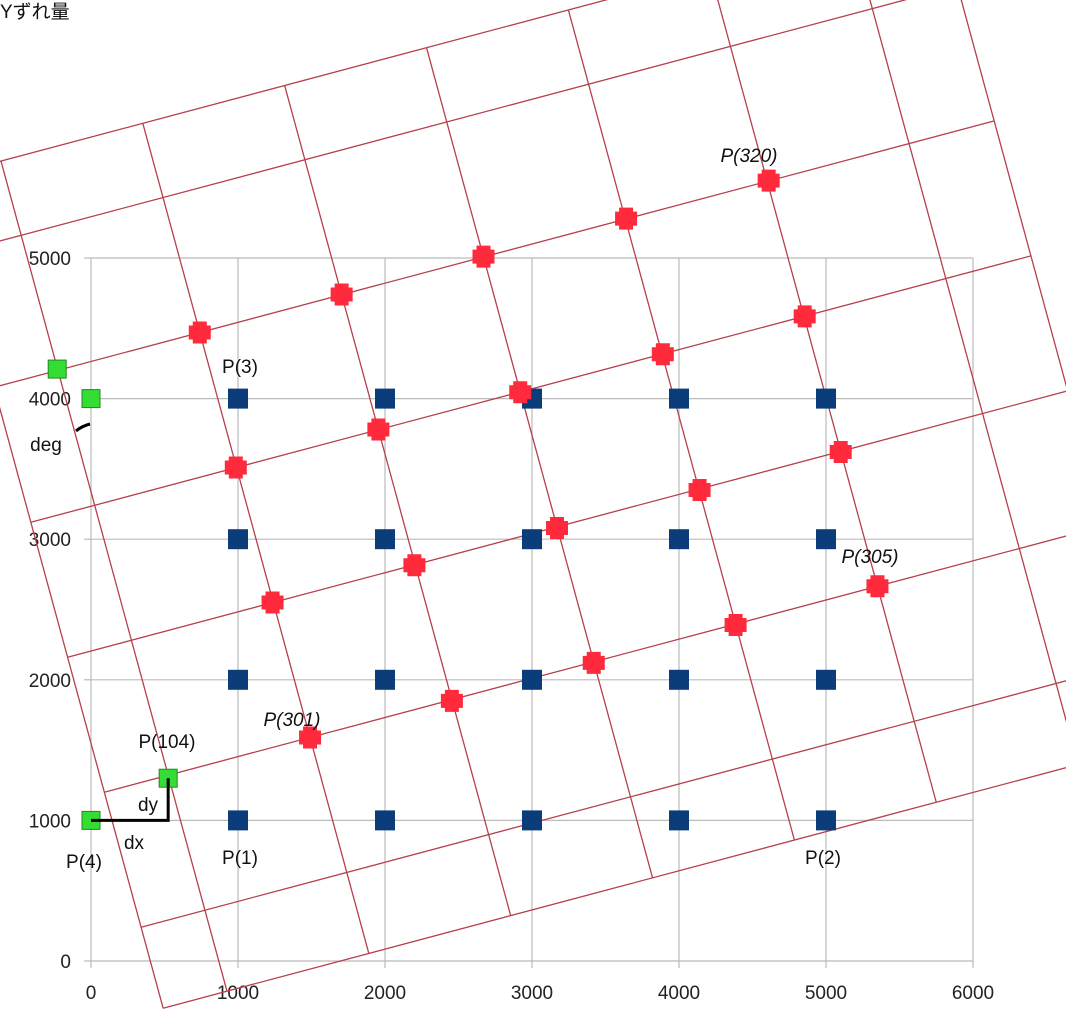 The height and width of the screenshot is (1013, 1066). Describe the element at coordinates (50, 259) in the screenshot. I see `y-tick-label: 5000` at that location.